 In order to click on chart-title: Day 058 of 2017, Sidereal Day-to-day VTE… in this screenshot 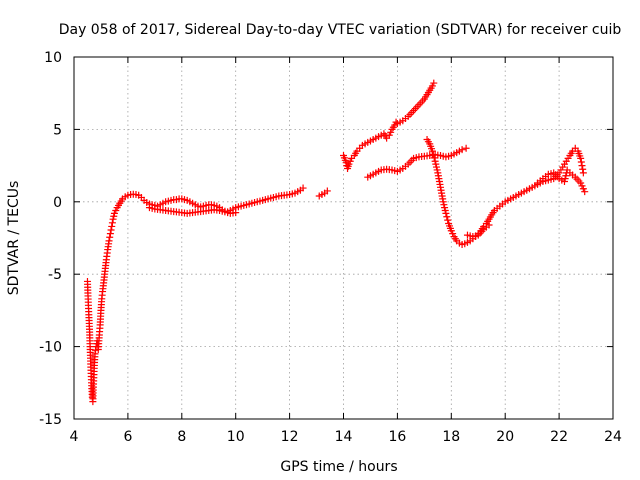, I will do `click(340, 30)`.